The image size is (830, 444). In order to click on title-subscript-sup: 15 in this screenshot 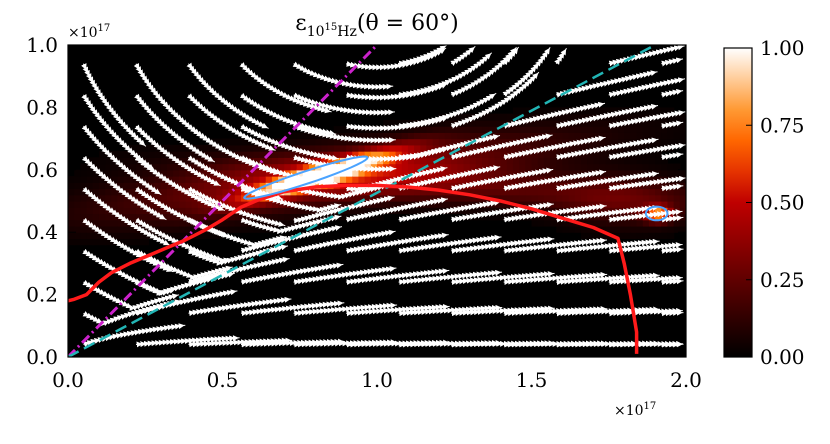, I will do `click(331, 27)`.